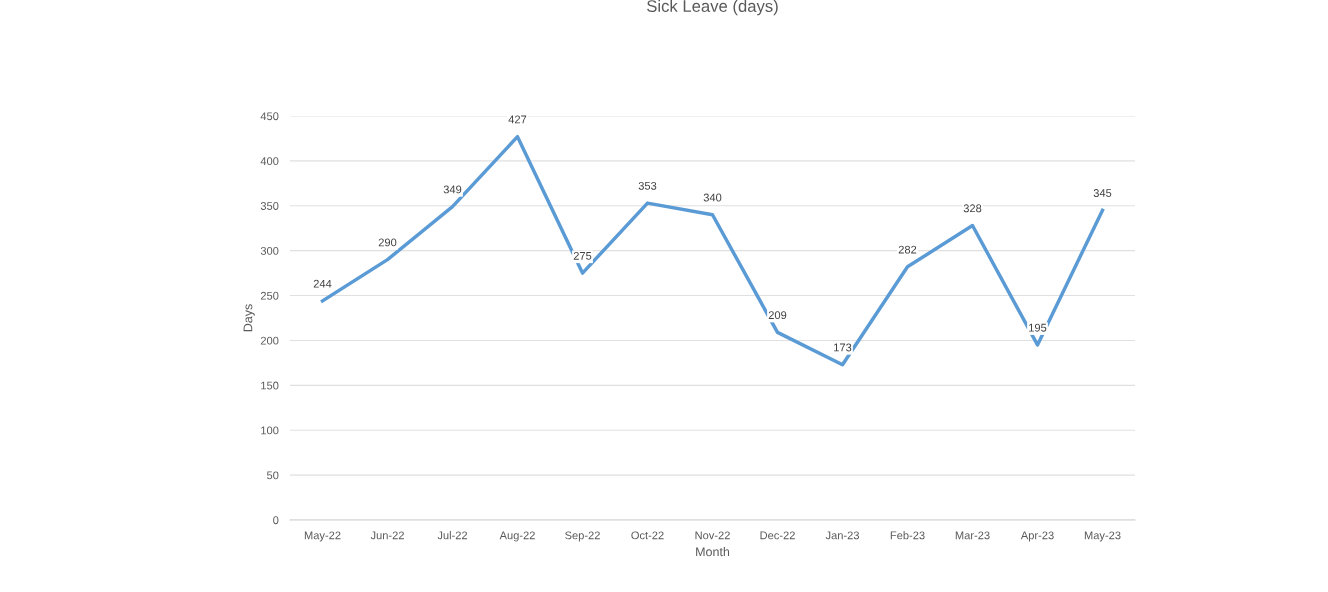 This screenshot has height=592, width=1328. I want to click on x-tick-label: Jul-22, so click(452, 535).